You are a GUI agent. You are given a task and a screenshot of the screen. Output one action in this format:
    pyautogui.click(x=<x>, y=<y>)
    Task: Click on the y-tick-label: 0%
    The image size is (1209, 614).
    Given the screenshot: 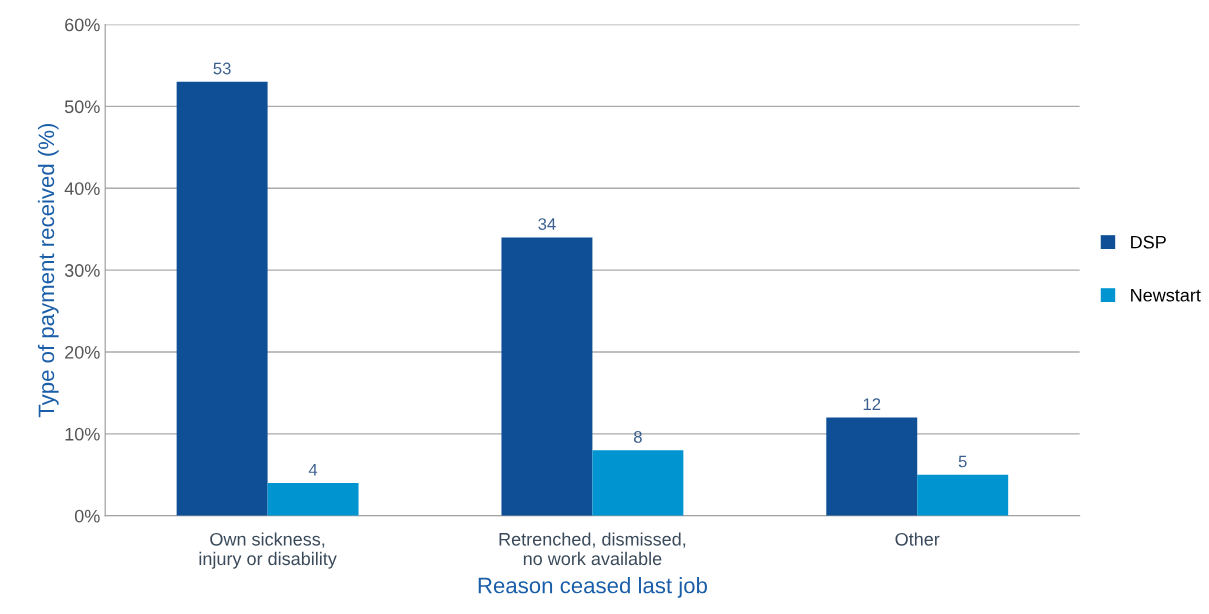 What is the action you would take?
    pyautogui.click(x=87, y=516)
    